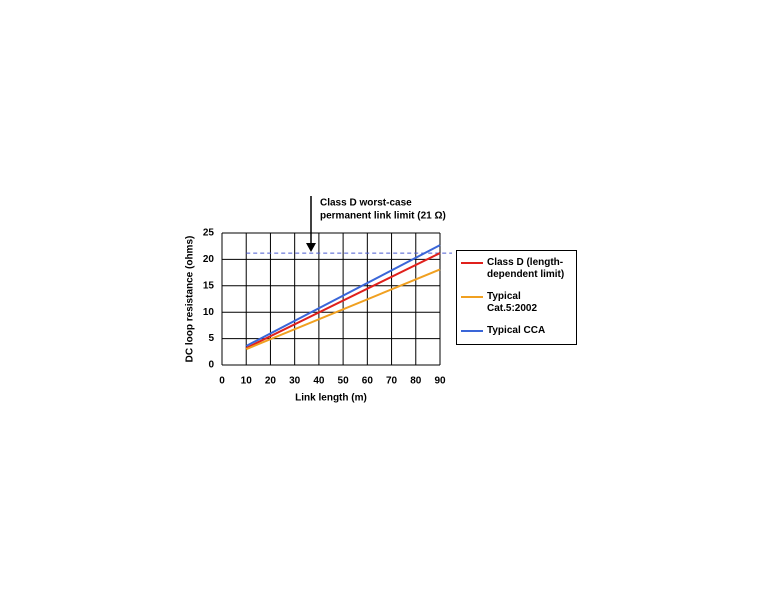 This screenshot has height=600, width=768. I want to click on x-tick-label: 30, so click(295, 381).